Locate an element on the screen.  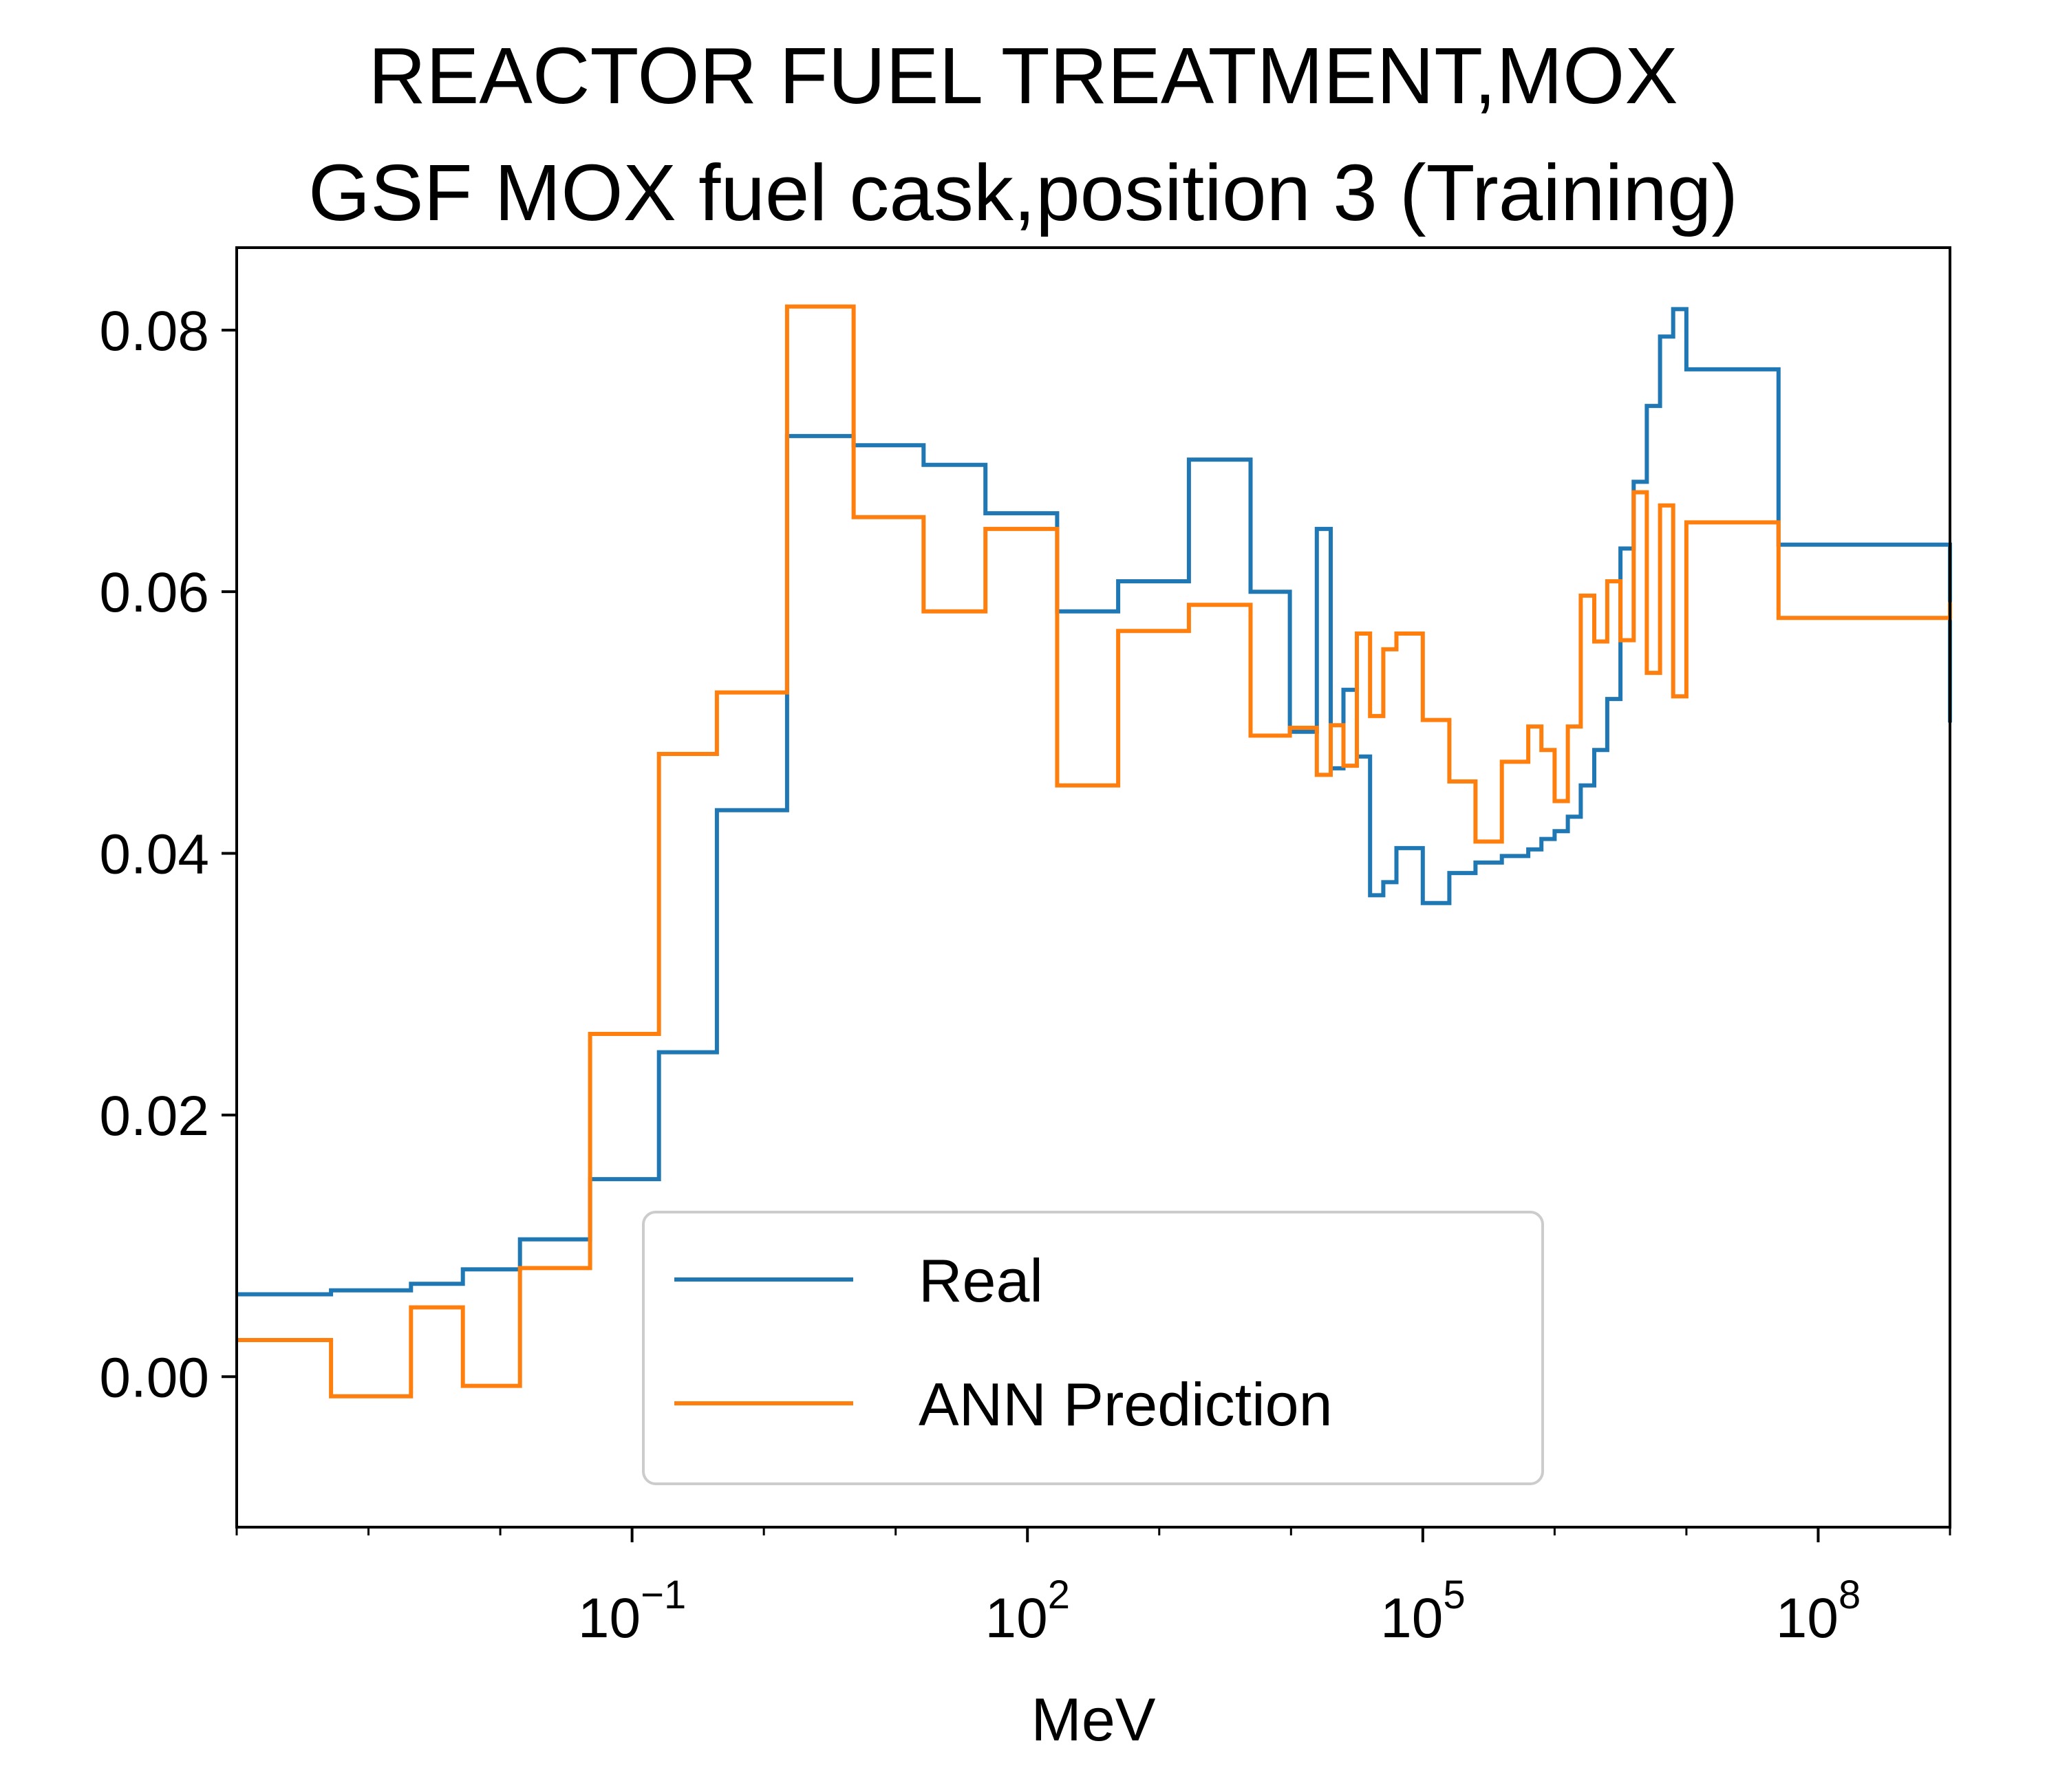
x-tick-label: 10² is located at coordinates (1027, 1612).